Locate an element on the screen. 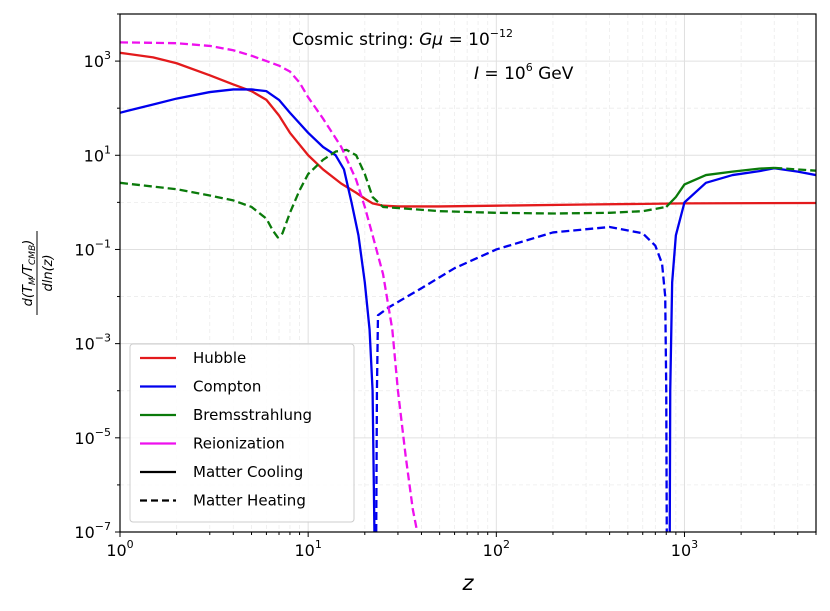 The image size is (830, 611). x-tick-label: 10³ is located at coordinates (684, 549).